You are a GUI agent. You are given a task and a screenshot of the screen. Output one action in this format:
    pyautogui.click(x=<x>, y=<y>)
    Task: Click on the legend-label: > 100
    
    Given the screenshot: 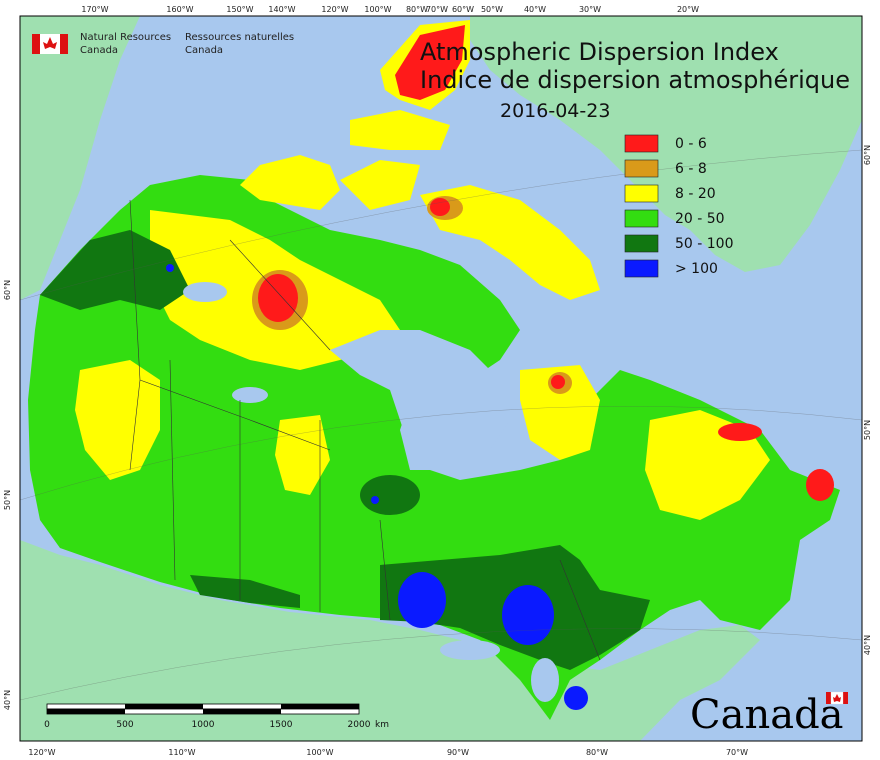 What is the action you would take?
    pyautogui.click(x=696, y=269)
    